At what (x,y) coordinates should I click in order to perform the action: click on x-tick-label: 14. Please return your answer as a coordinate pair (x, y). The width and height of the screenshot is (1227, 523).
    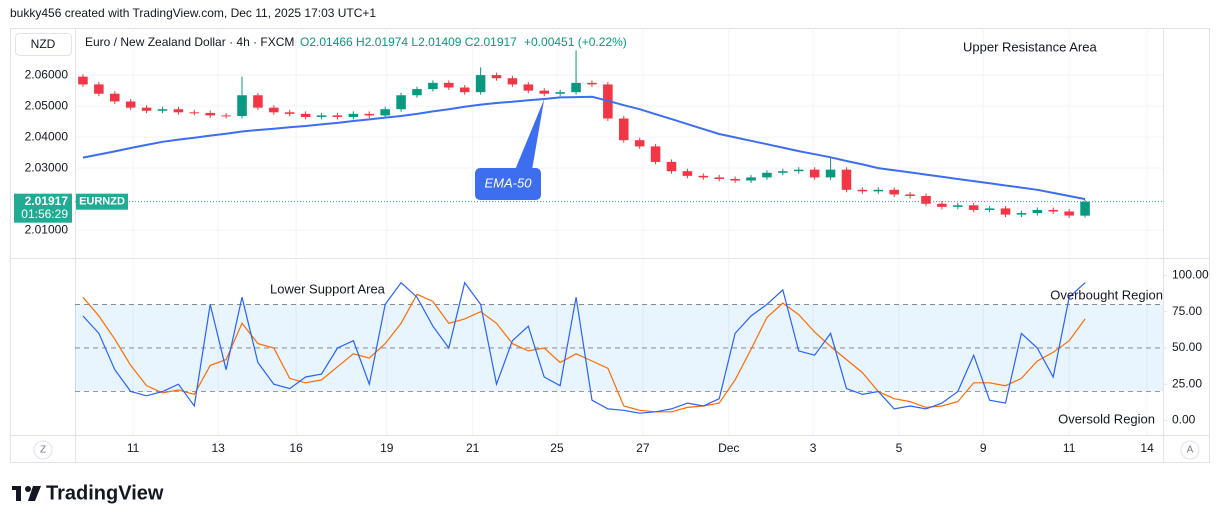
    Looking at the image, I should click on (1147, 448).